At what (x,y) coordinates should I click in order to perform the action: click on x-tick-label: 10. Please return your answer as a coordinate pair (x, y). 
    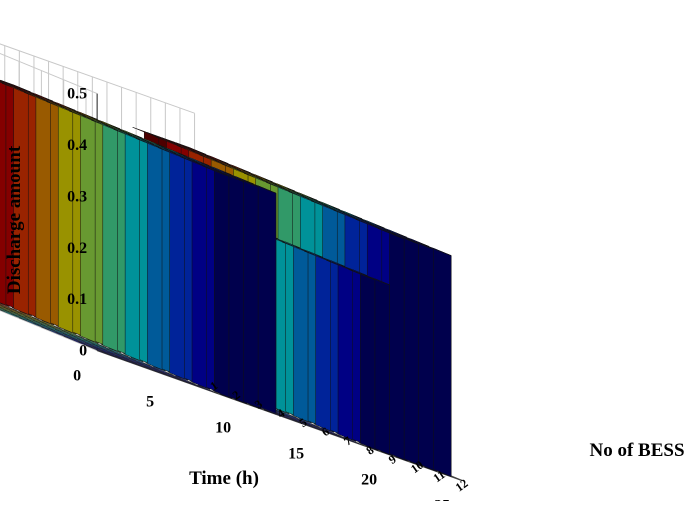
    Looking at the image, I should click on (223, 428).